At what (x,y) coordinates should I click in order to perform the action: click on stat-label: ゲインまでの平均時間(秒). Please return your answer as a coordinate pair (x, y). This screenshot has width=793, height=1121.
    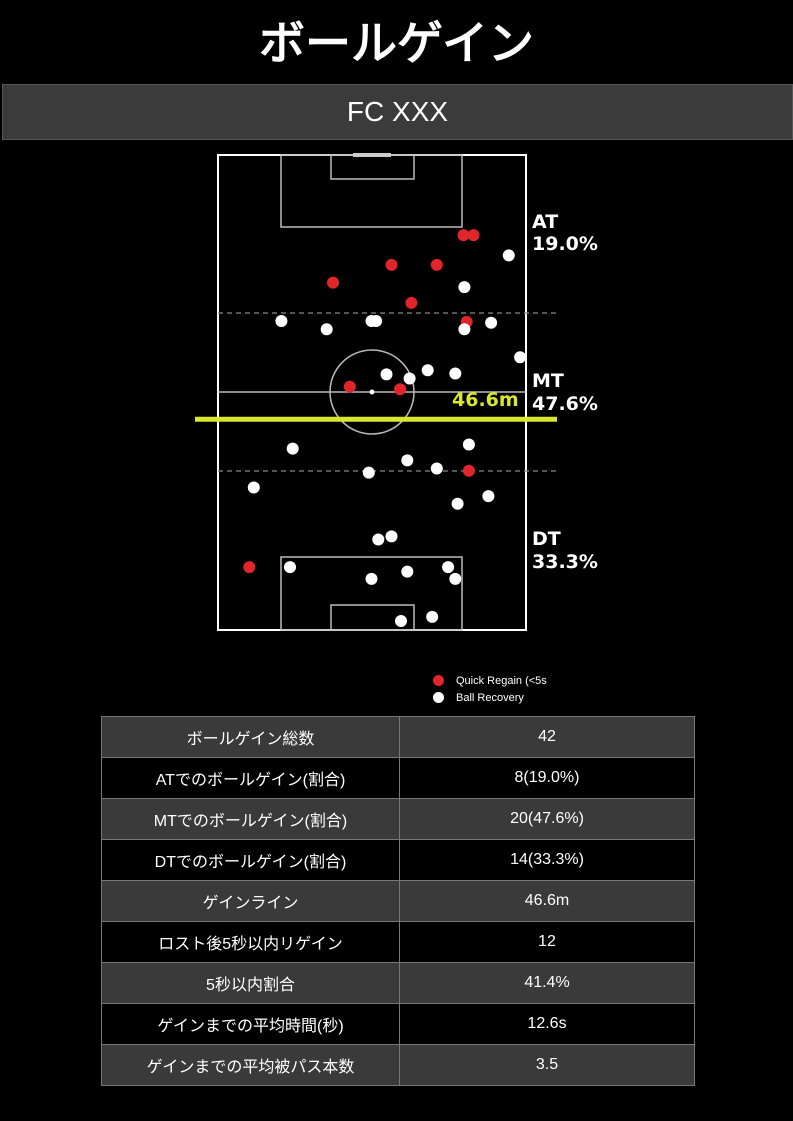
    Looking at the image, I should click on (250, 1024).